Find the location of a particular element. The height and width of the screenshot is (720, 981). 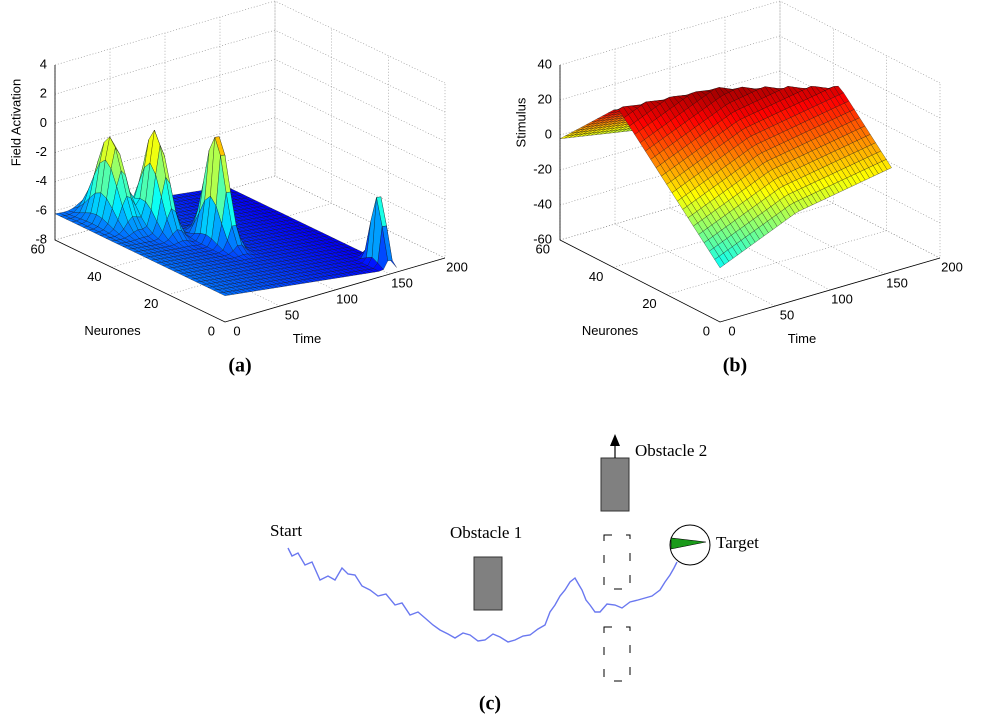

z-tick-label: 2 is located at coordinates (43, 93).